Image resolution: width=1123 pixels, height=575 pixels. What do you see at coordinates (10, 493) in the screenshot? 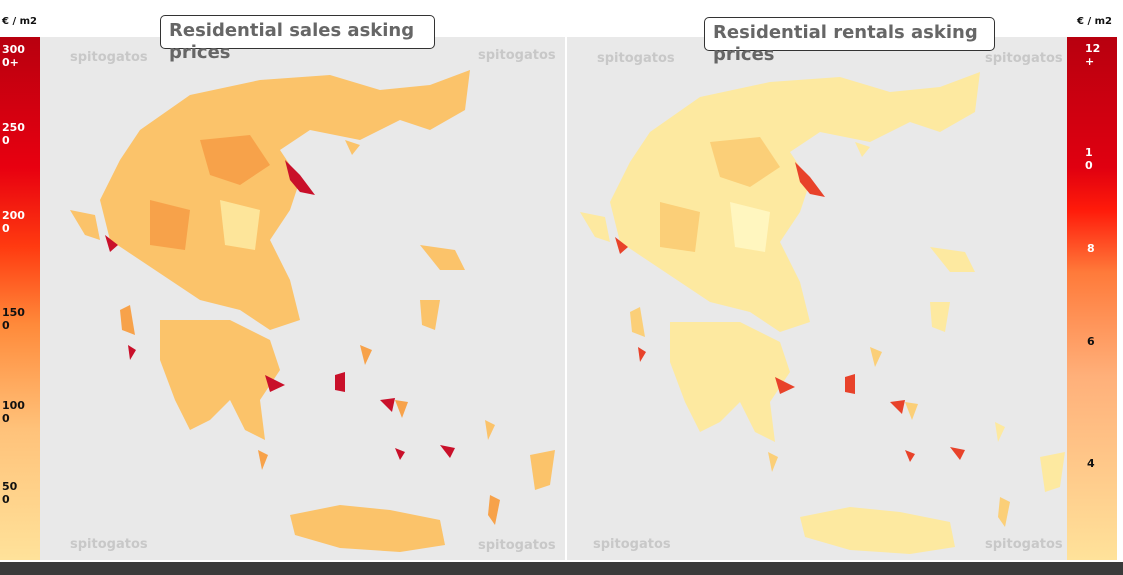
I see `legend-label: 500` at bounding box center [10, 493].